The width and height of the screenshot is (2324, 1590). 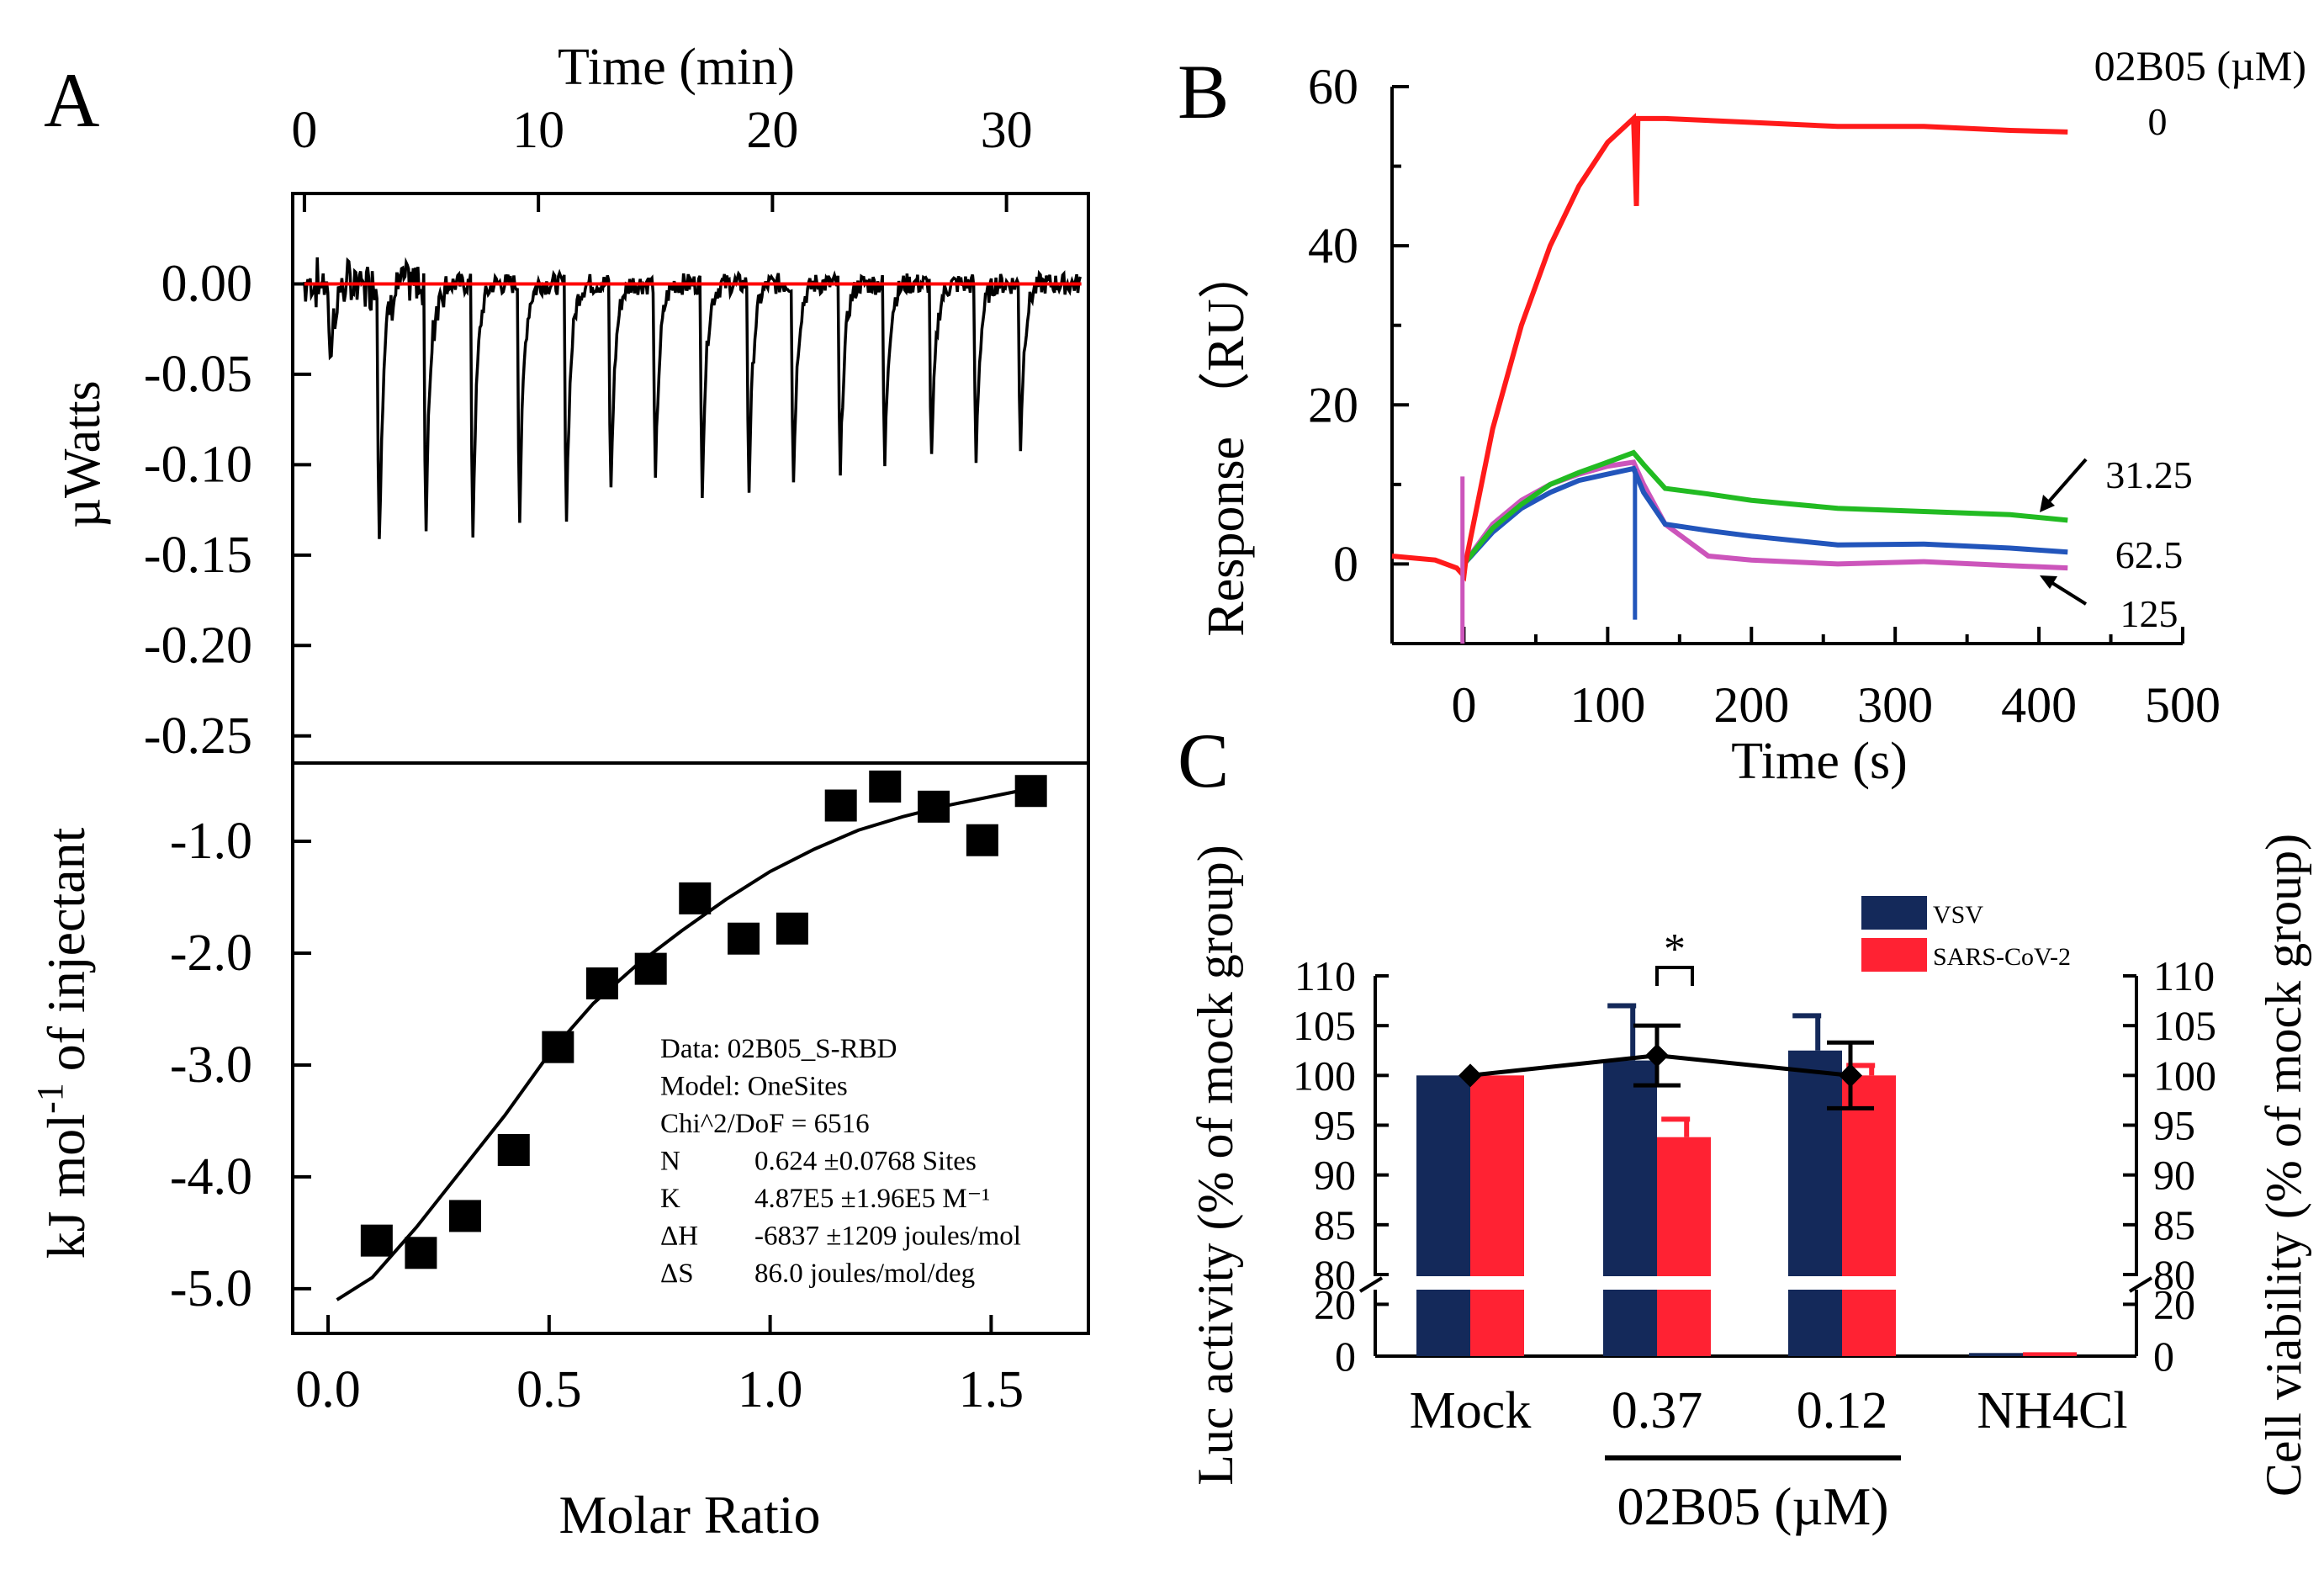 What do you see at coordinates (2052, 1410) in the screenshot?
I see `c-xtick-label: NH4Cl` at bounding box center [2052, 1410].